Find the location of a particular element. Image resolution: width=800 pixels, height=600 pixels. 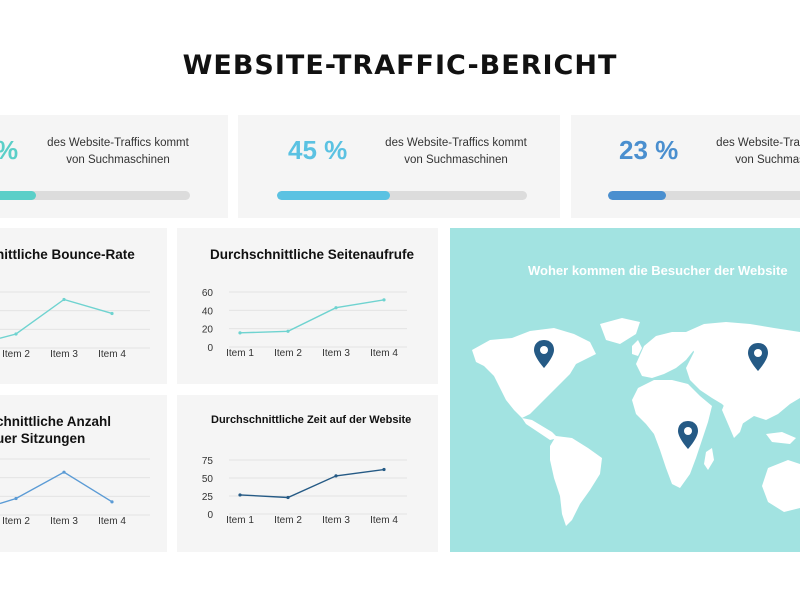

stat-percent: 45 % is located at coordinates (318, 150).